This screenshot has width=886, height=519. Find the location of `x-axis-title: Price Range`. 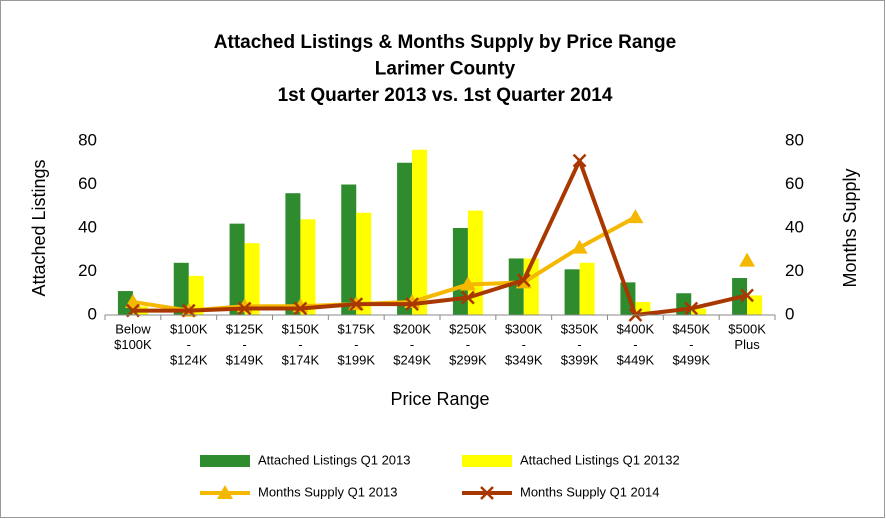

x-axis-title: Price Range is located at coordinates (439, 399).